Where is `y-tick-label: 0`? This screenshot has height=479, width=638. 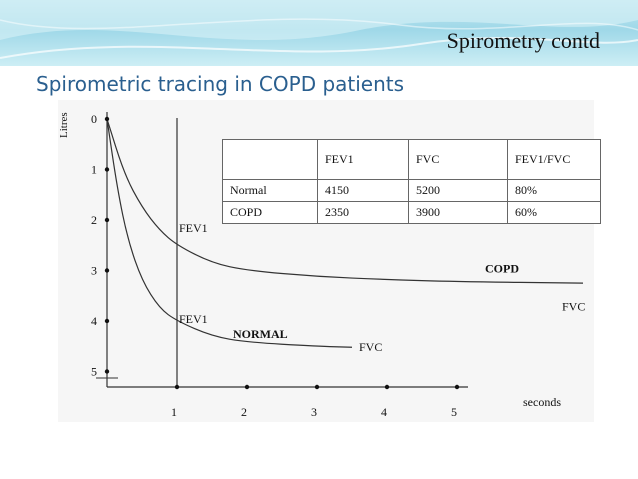 y-tick-label: 0 is located at coordinates (94, 119).